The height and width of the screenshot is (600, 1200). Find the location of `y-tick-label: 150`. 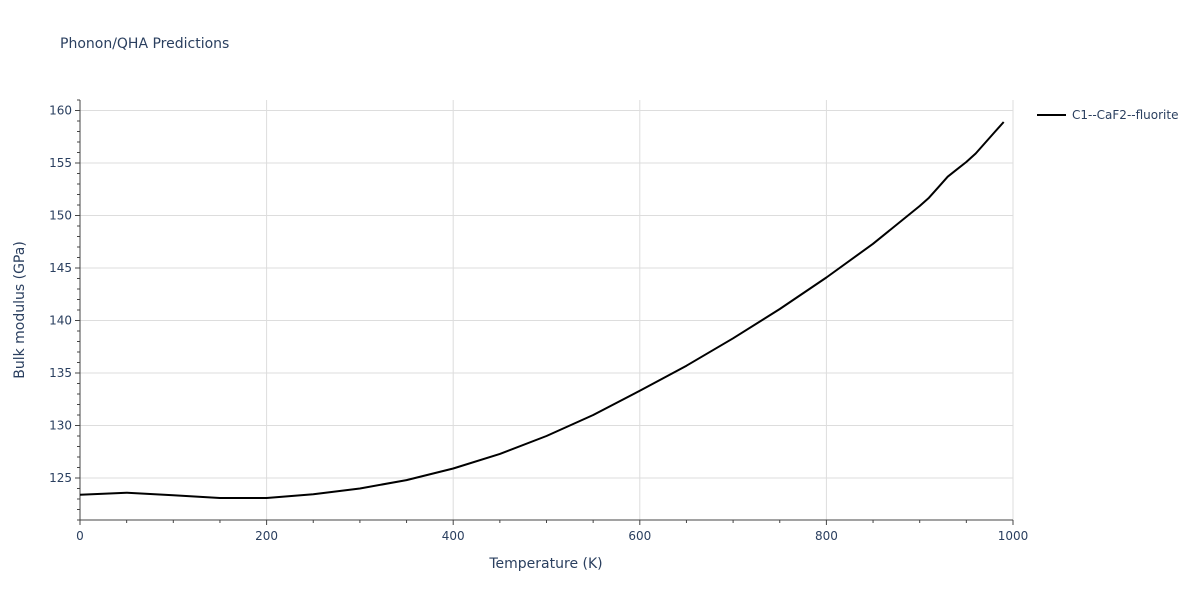

y-tick-label: 150 is located at coordinates (60, 216).